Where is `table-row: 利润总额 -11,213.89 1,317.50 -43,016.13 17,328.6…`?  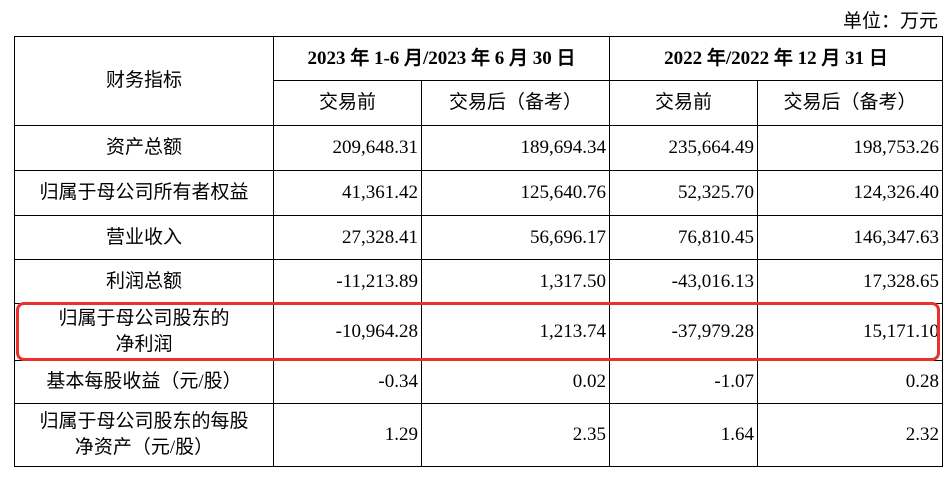 table-row: 利润总额 -11,213.89 1,317.50 -43,016.13 17,328.6… is located at coordinates (478, 281).